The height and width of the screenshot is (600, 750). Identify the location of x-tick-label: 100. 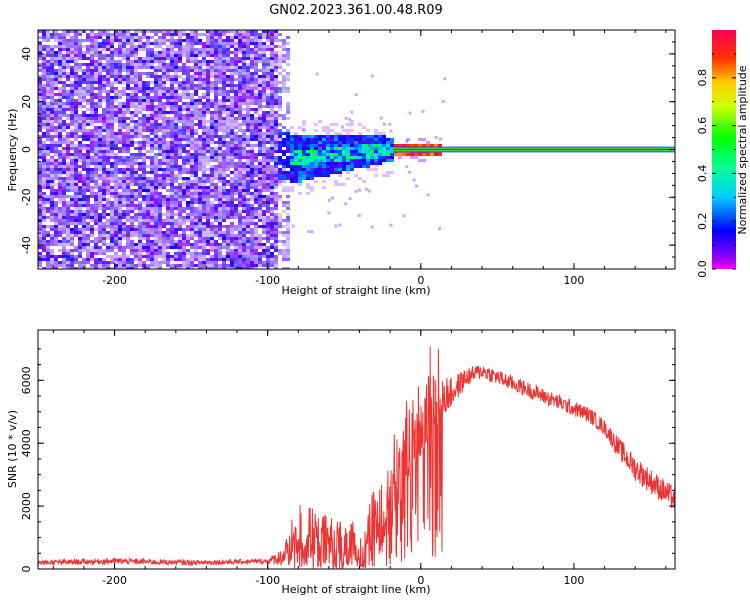
(573, 280).